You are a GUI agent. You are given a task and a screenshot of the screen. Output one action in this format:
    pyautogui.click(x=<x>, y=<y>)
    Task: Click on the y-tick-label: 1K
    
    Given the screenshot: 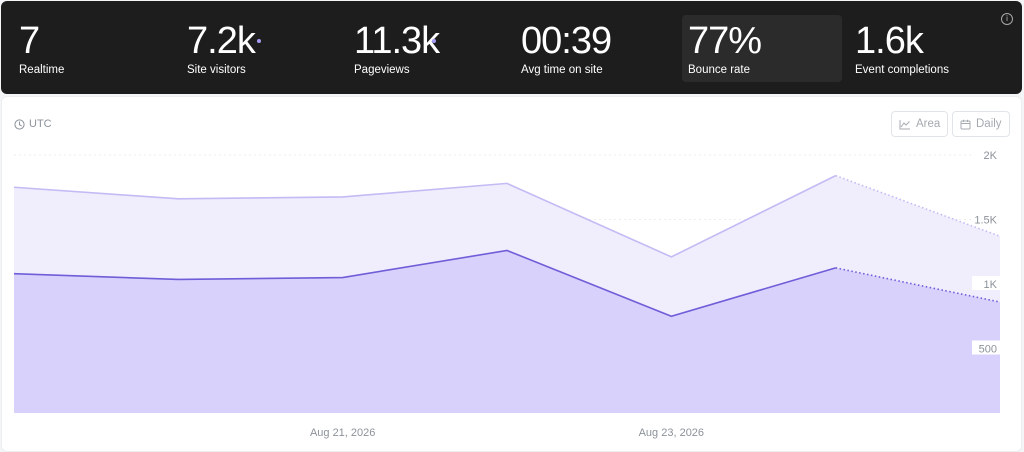 What is the action you would take?
    pyautogui.click(x=991, y=285)
    